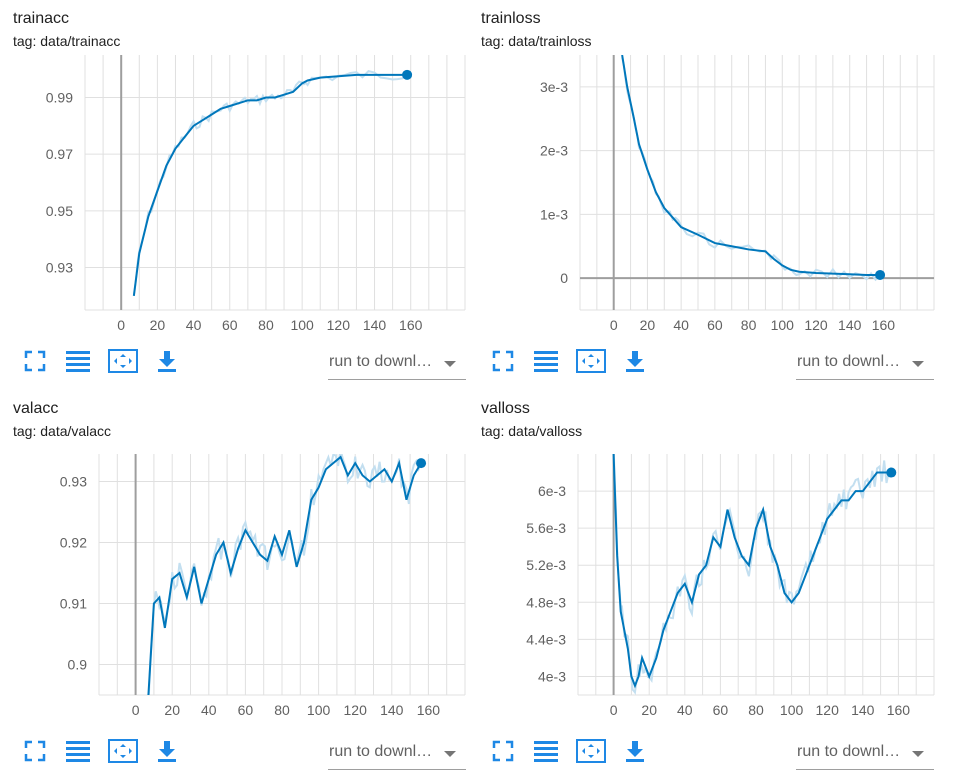  I want to click on y-tick-label: 5.2e-3, so click(546, 565).